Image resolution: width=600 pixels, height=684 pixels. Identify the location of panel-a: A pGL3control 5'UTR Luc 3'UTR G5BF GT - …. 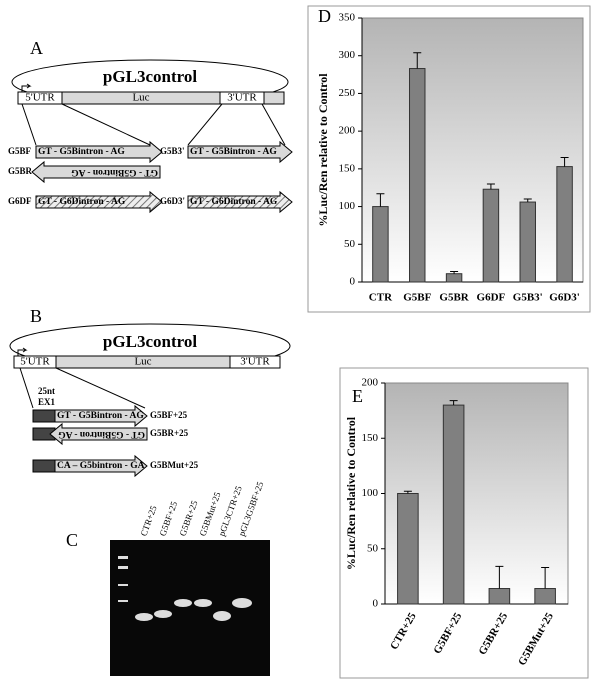
(150, 126).